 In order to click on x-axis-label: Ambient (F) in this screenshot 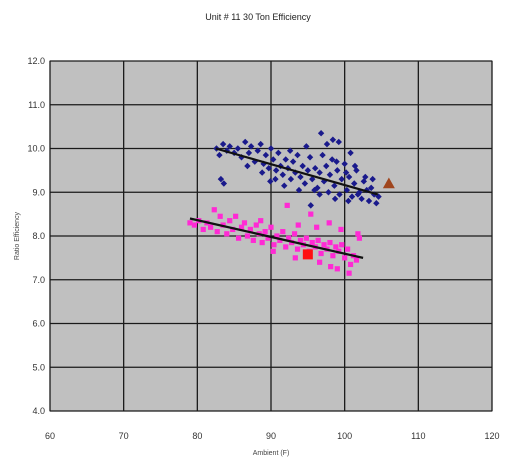, I will do `click(271, 453)`.